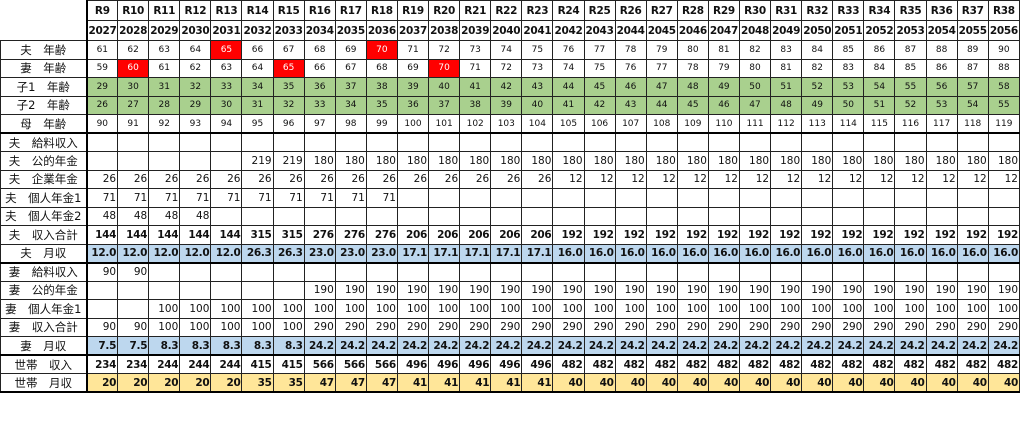 The image size is (1024, 425). Describe the element at coordinates (164, 124) in the screenshot. I see `data-cell: 92` at that location.